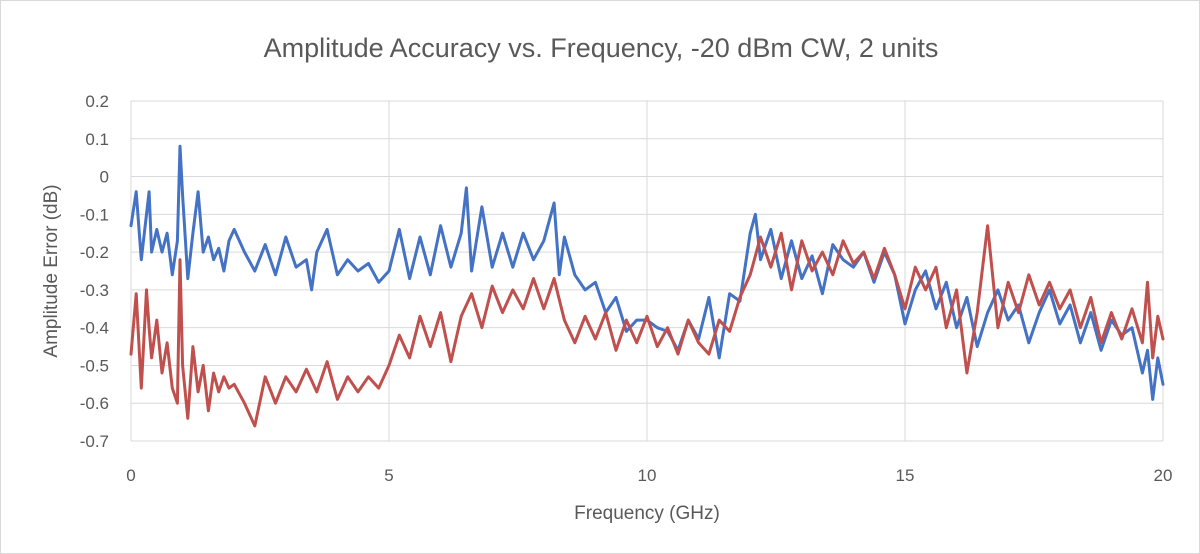 This screenshot has width=1200, height=554. Describe the element at coordinates (388, 475) in the screenshot. I see `x-tick-label: 5` at that location.